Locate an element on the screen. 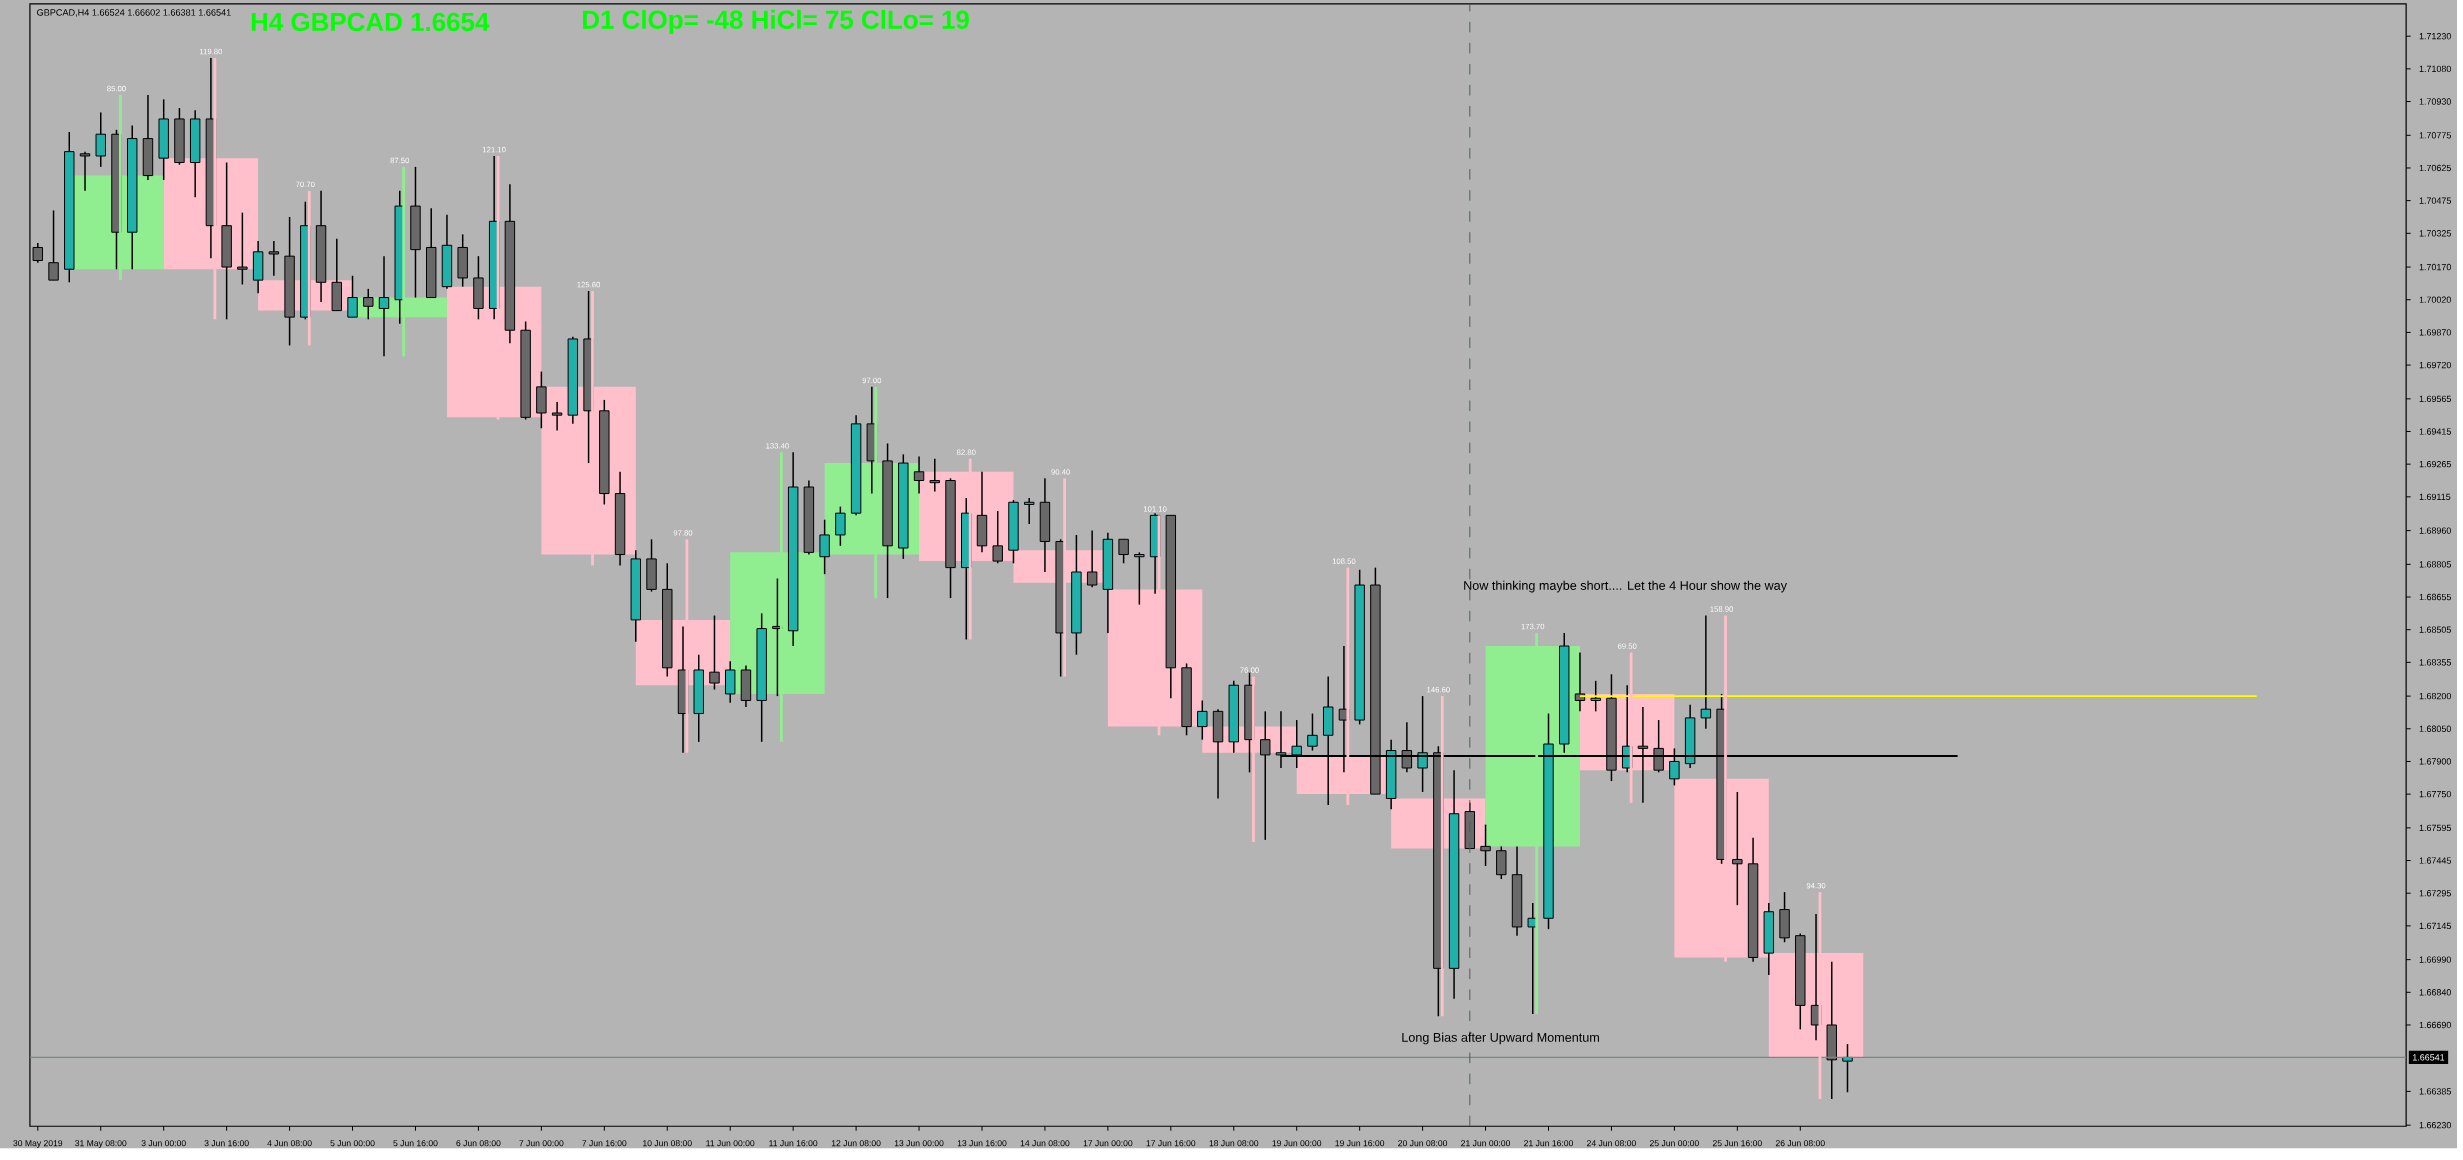 The width and height of the screenshot is (2463, 1160). y-tick-label: 1.69415 is located at coordinates (2435, 431).